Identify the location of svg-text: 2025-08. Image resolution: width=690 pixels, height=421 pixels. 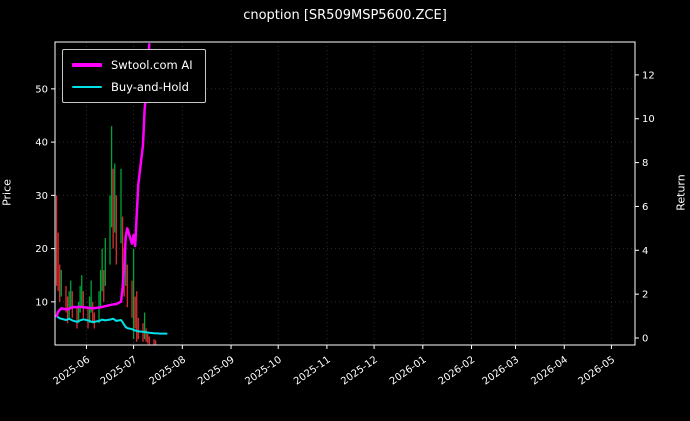
(167, 370).